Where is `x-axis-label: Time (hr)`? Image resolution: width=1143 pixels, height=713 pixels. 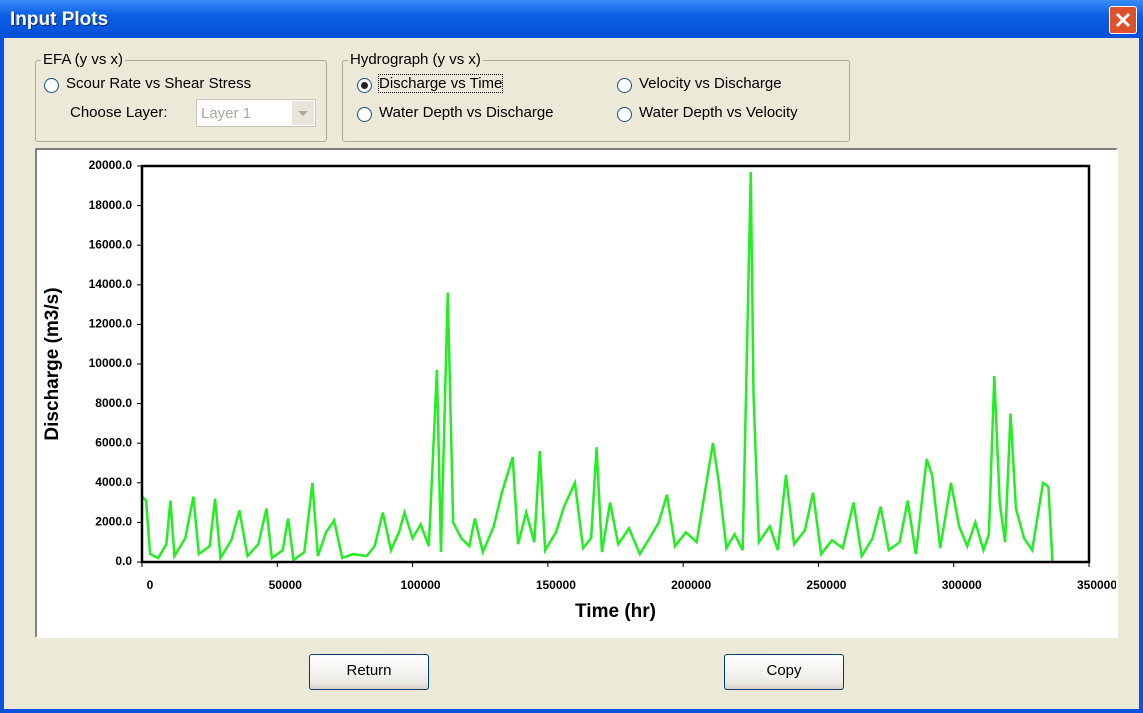
x-axis-label: Time (hr) is located at coordinates (615, 611).